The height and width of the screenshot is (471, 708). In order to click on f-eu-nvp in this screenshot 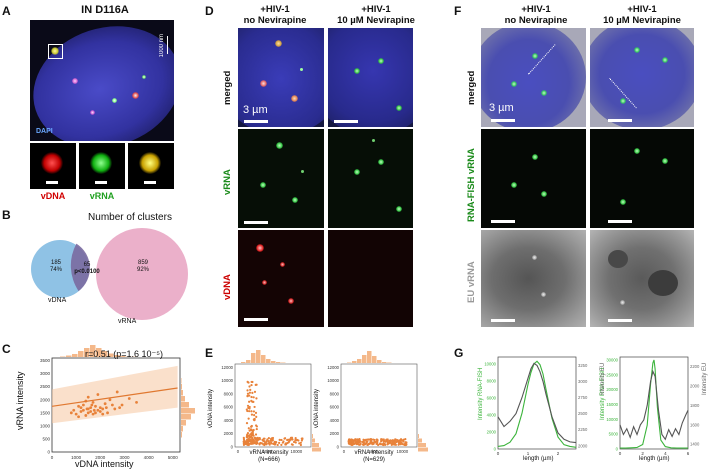, I will do `click(642, 278)`.